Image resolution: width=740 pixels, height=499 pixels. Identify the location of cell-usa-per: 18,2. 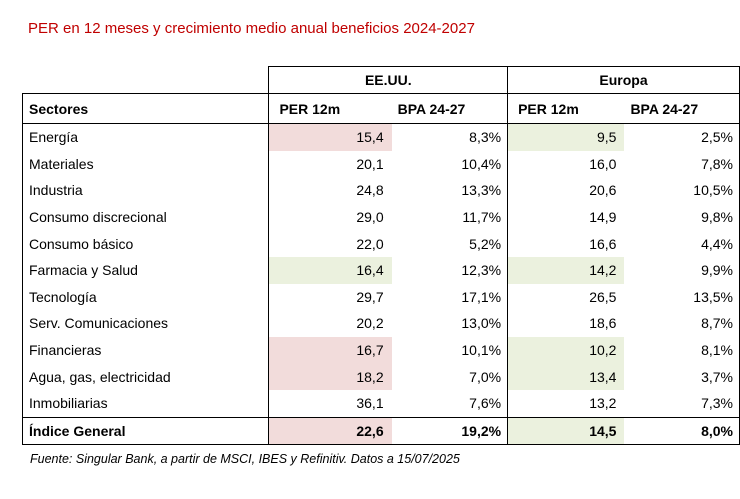
(330, 376).